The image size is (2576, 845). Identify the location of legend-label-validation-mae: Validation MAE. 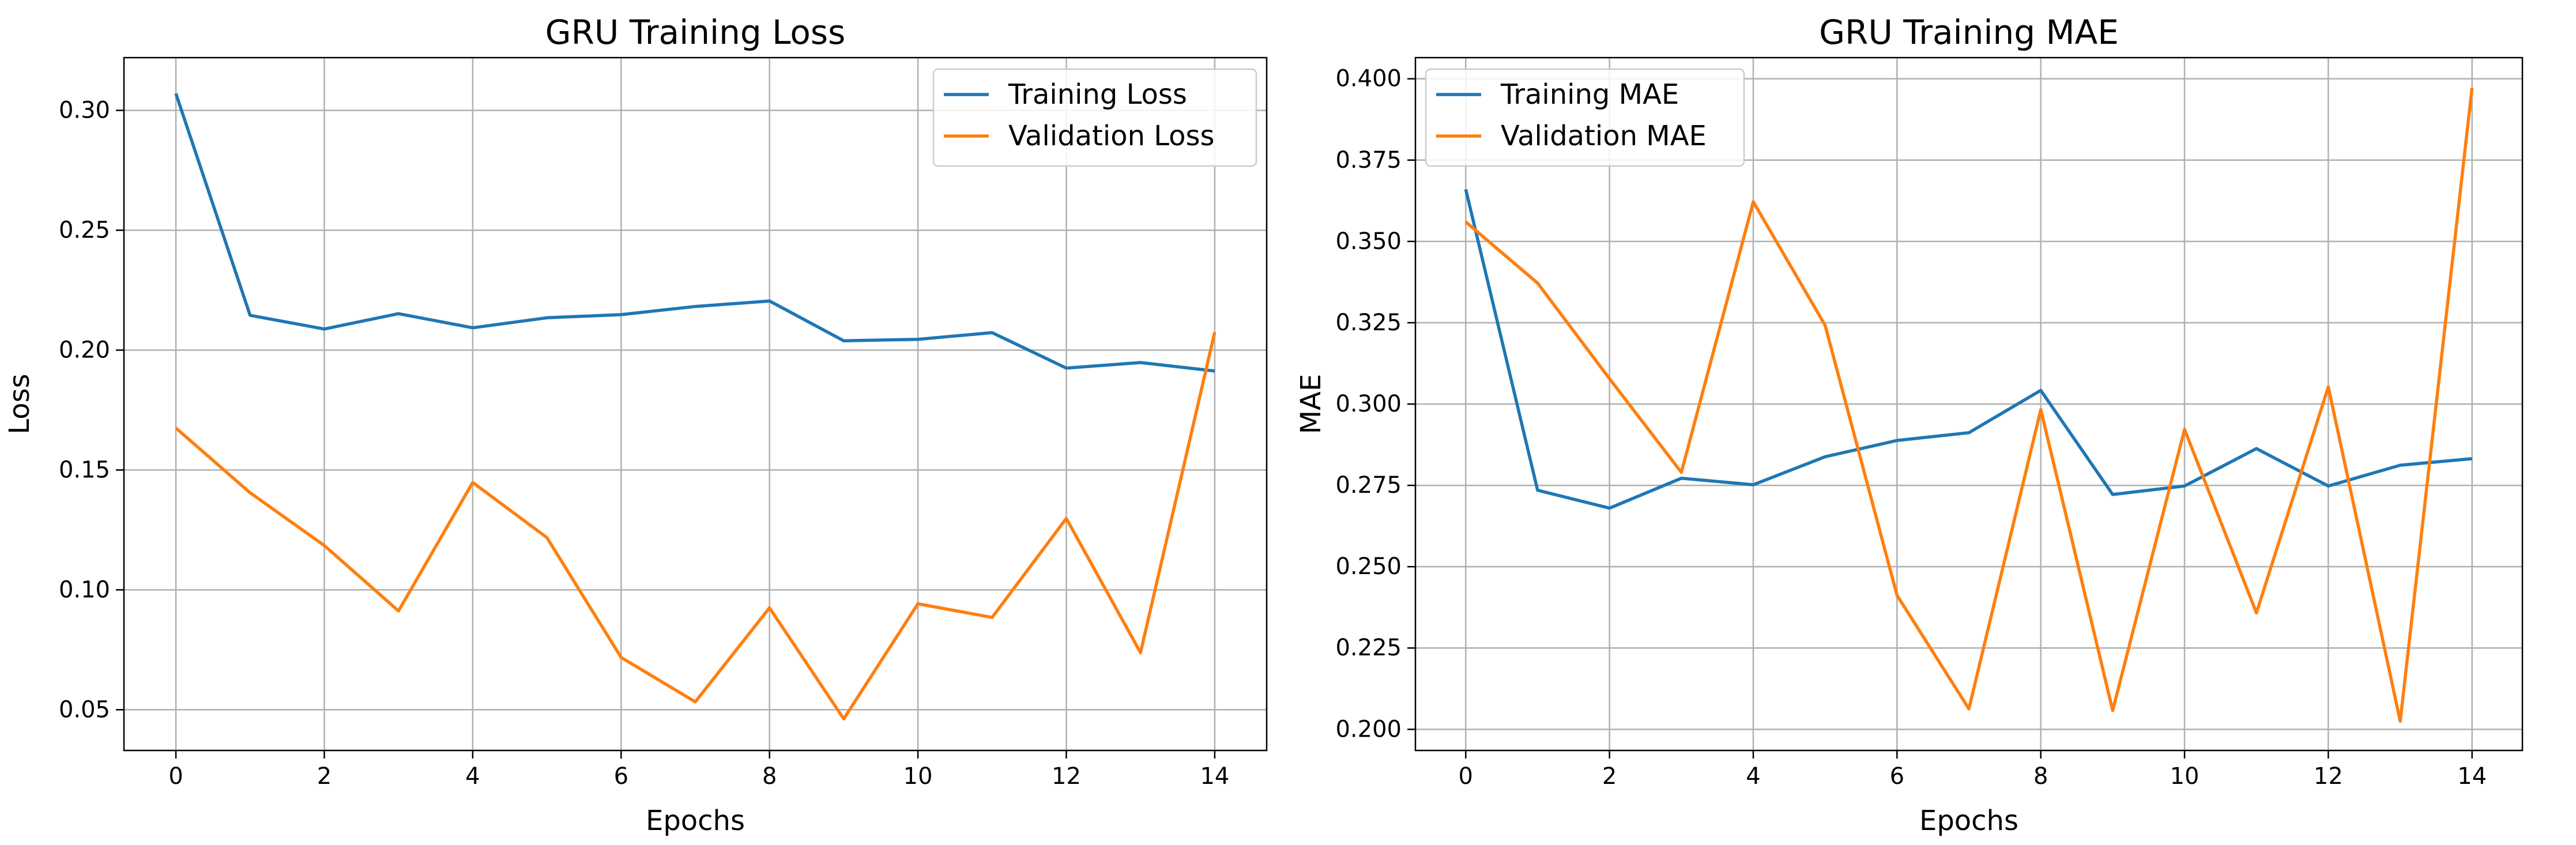
(1604, 136).